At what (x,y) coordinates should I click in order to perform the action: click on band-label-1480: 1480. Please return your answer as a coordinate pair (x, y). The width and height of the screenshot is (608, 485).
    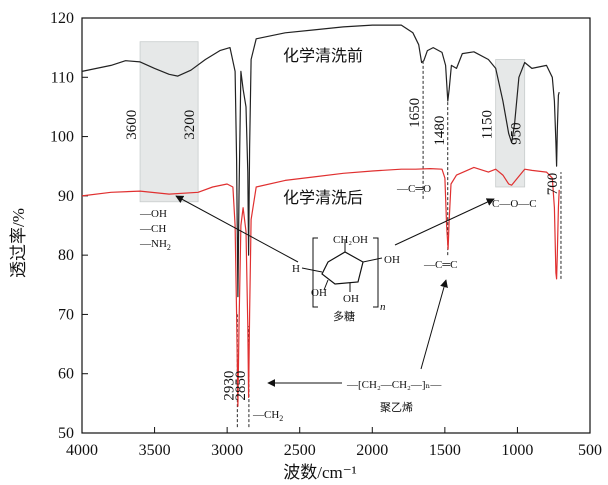
    Looking at the image, I should click on (440, 131).